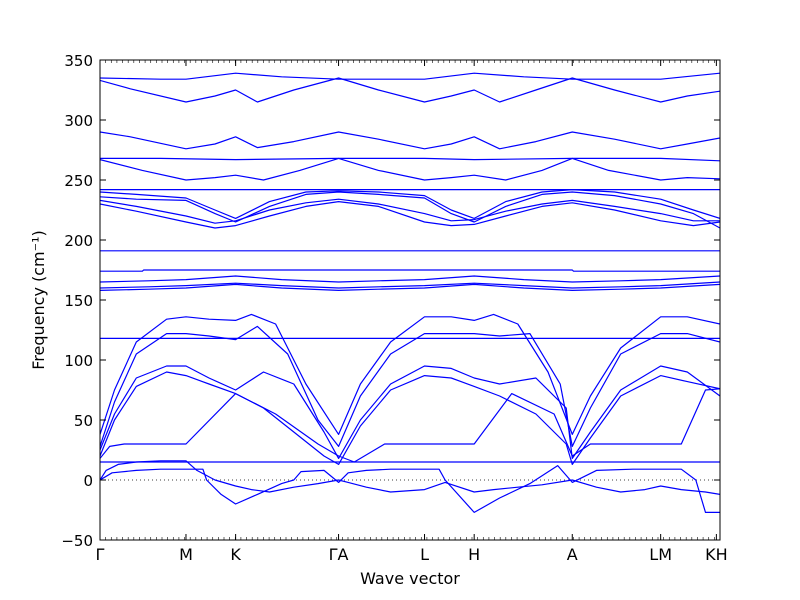 Image resolution: width=800 pixels, height=600 pixels. What do you see at coordinates (716, 554) in the screenshot?
I see `x-tick-label: KH` at bounding box center [716, 554].